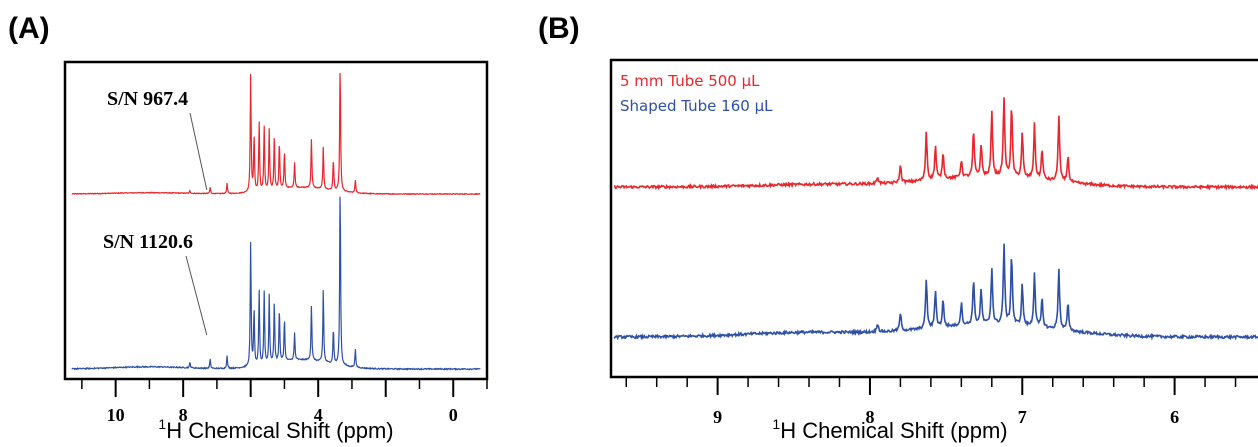 The width and height of the screenshot is (1258, 447). I want to click on panel-a-blue-spectrum, so click(276, 283).